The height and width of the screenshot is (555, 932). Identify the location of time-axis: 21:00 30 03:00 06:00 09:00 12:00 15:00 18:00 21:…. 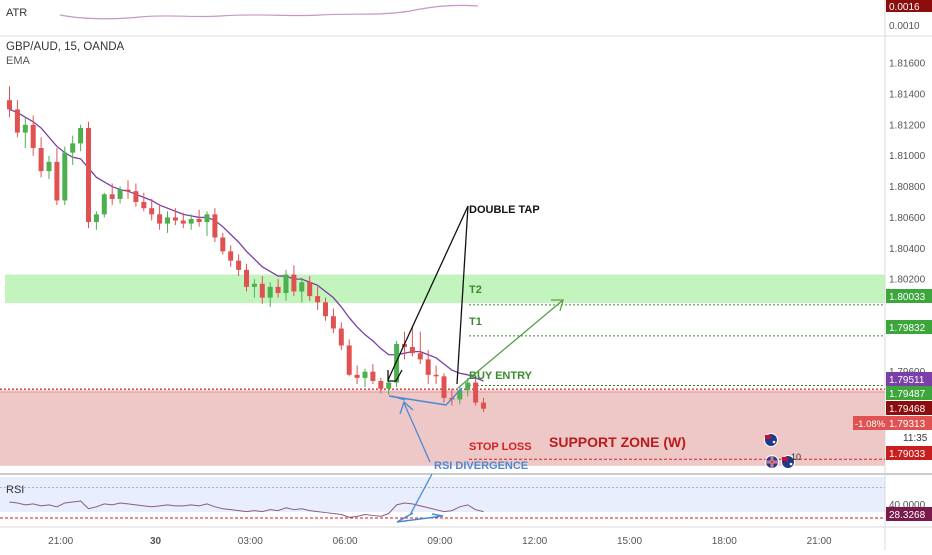
(440, 541).